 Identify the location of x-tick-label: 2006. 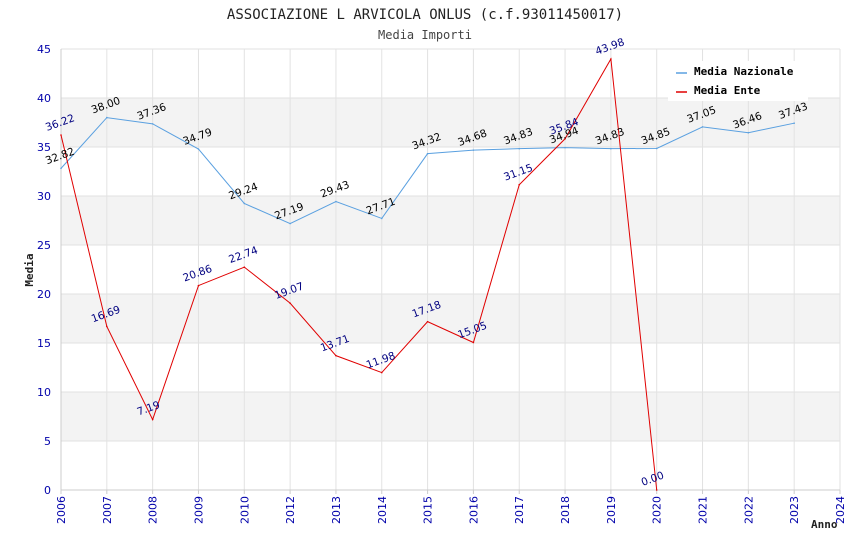
(61, 510).